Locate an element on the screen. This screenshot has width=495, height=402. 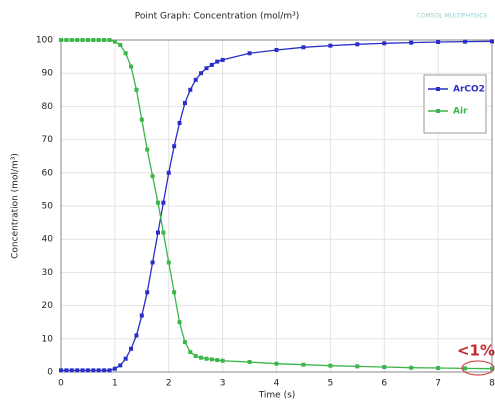
y-tick-label: 50 is located at coordinates (48, 207).